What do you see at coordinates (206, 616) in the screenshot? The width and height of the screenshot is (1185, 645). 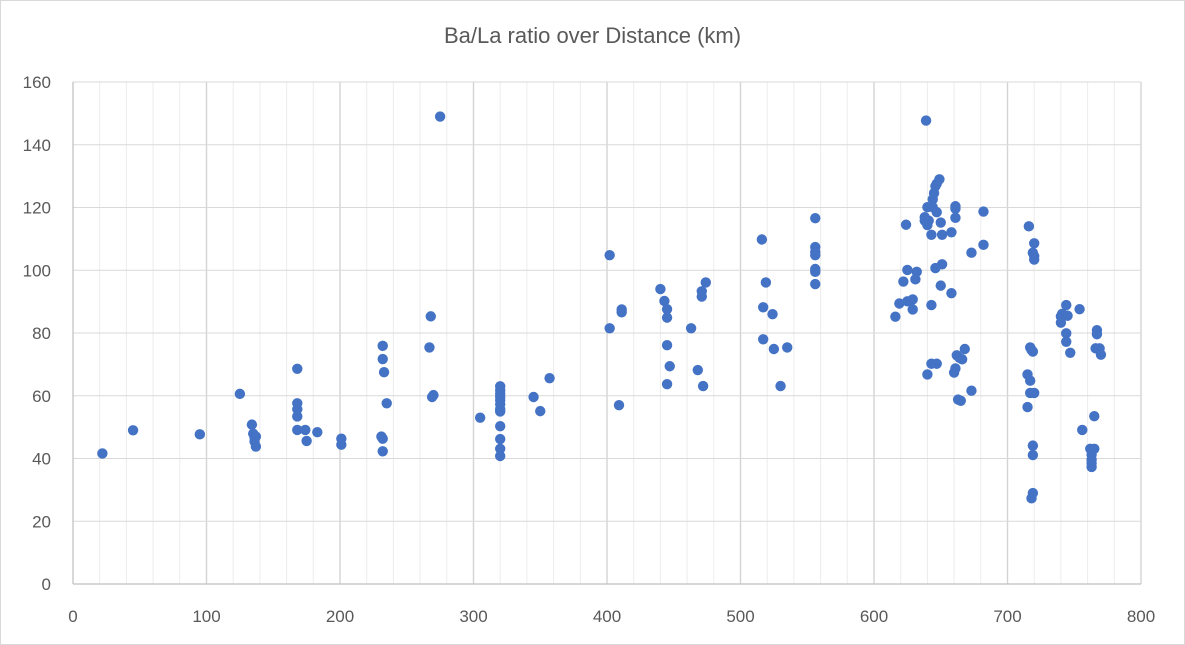 I see `x-tick-label: 100` at bounding box center [206, 616].